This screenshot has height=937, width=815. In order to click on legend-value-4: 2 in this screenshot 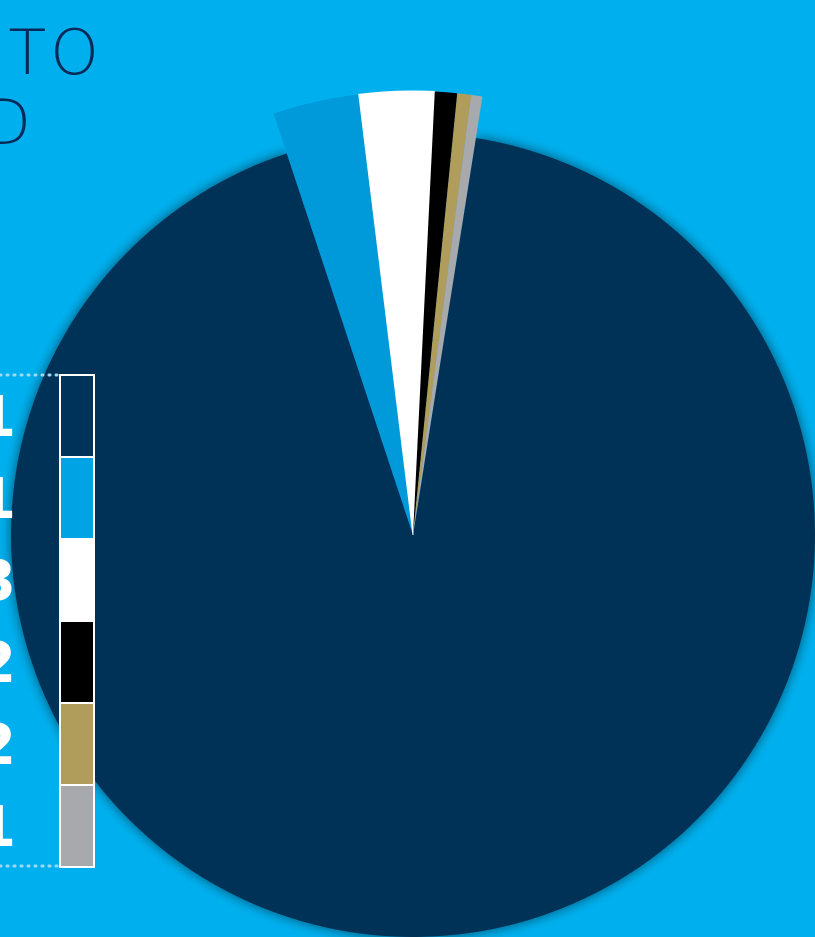, I will do `click(8, 663)`.